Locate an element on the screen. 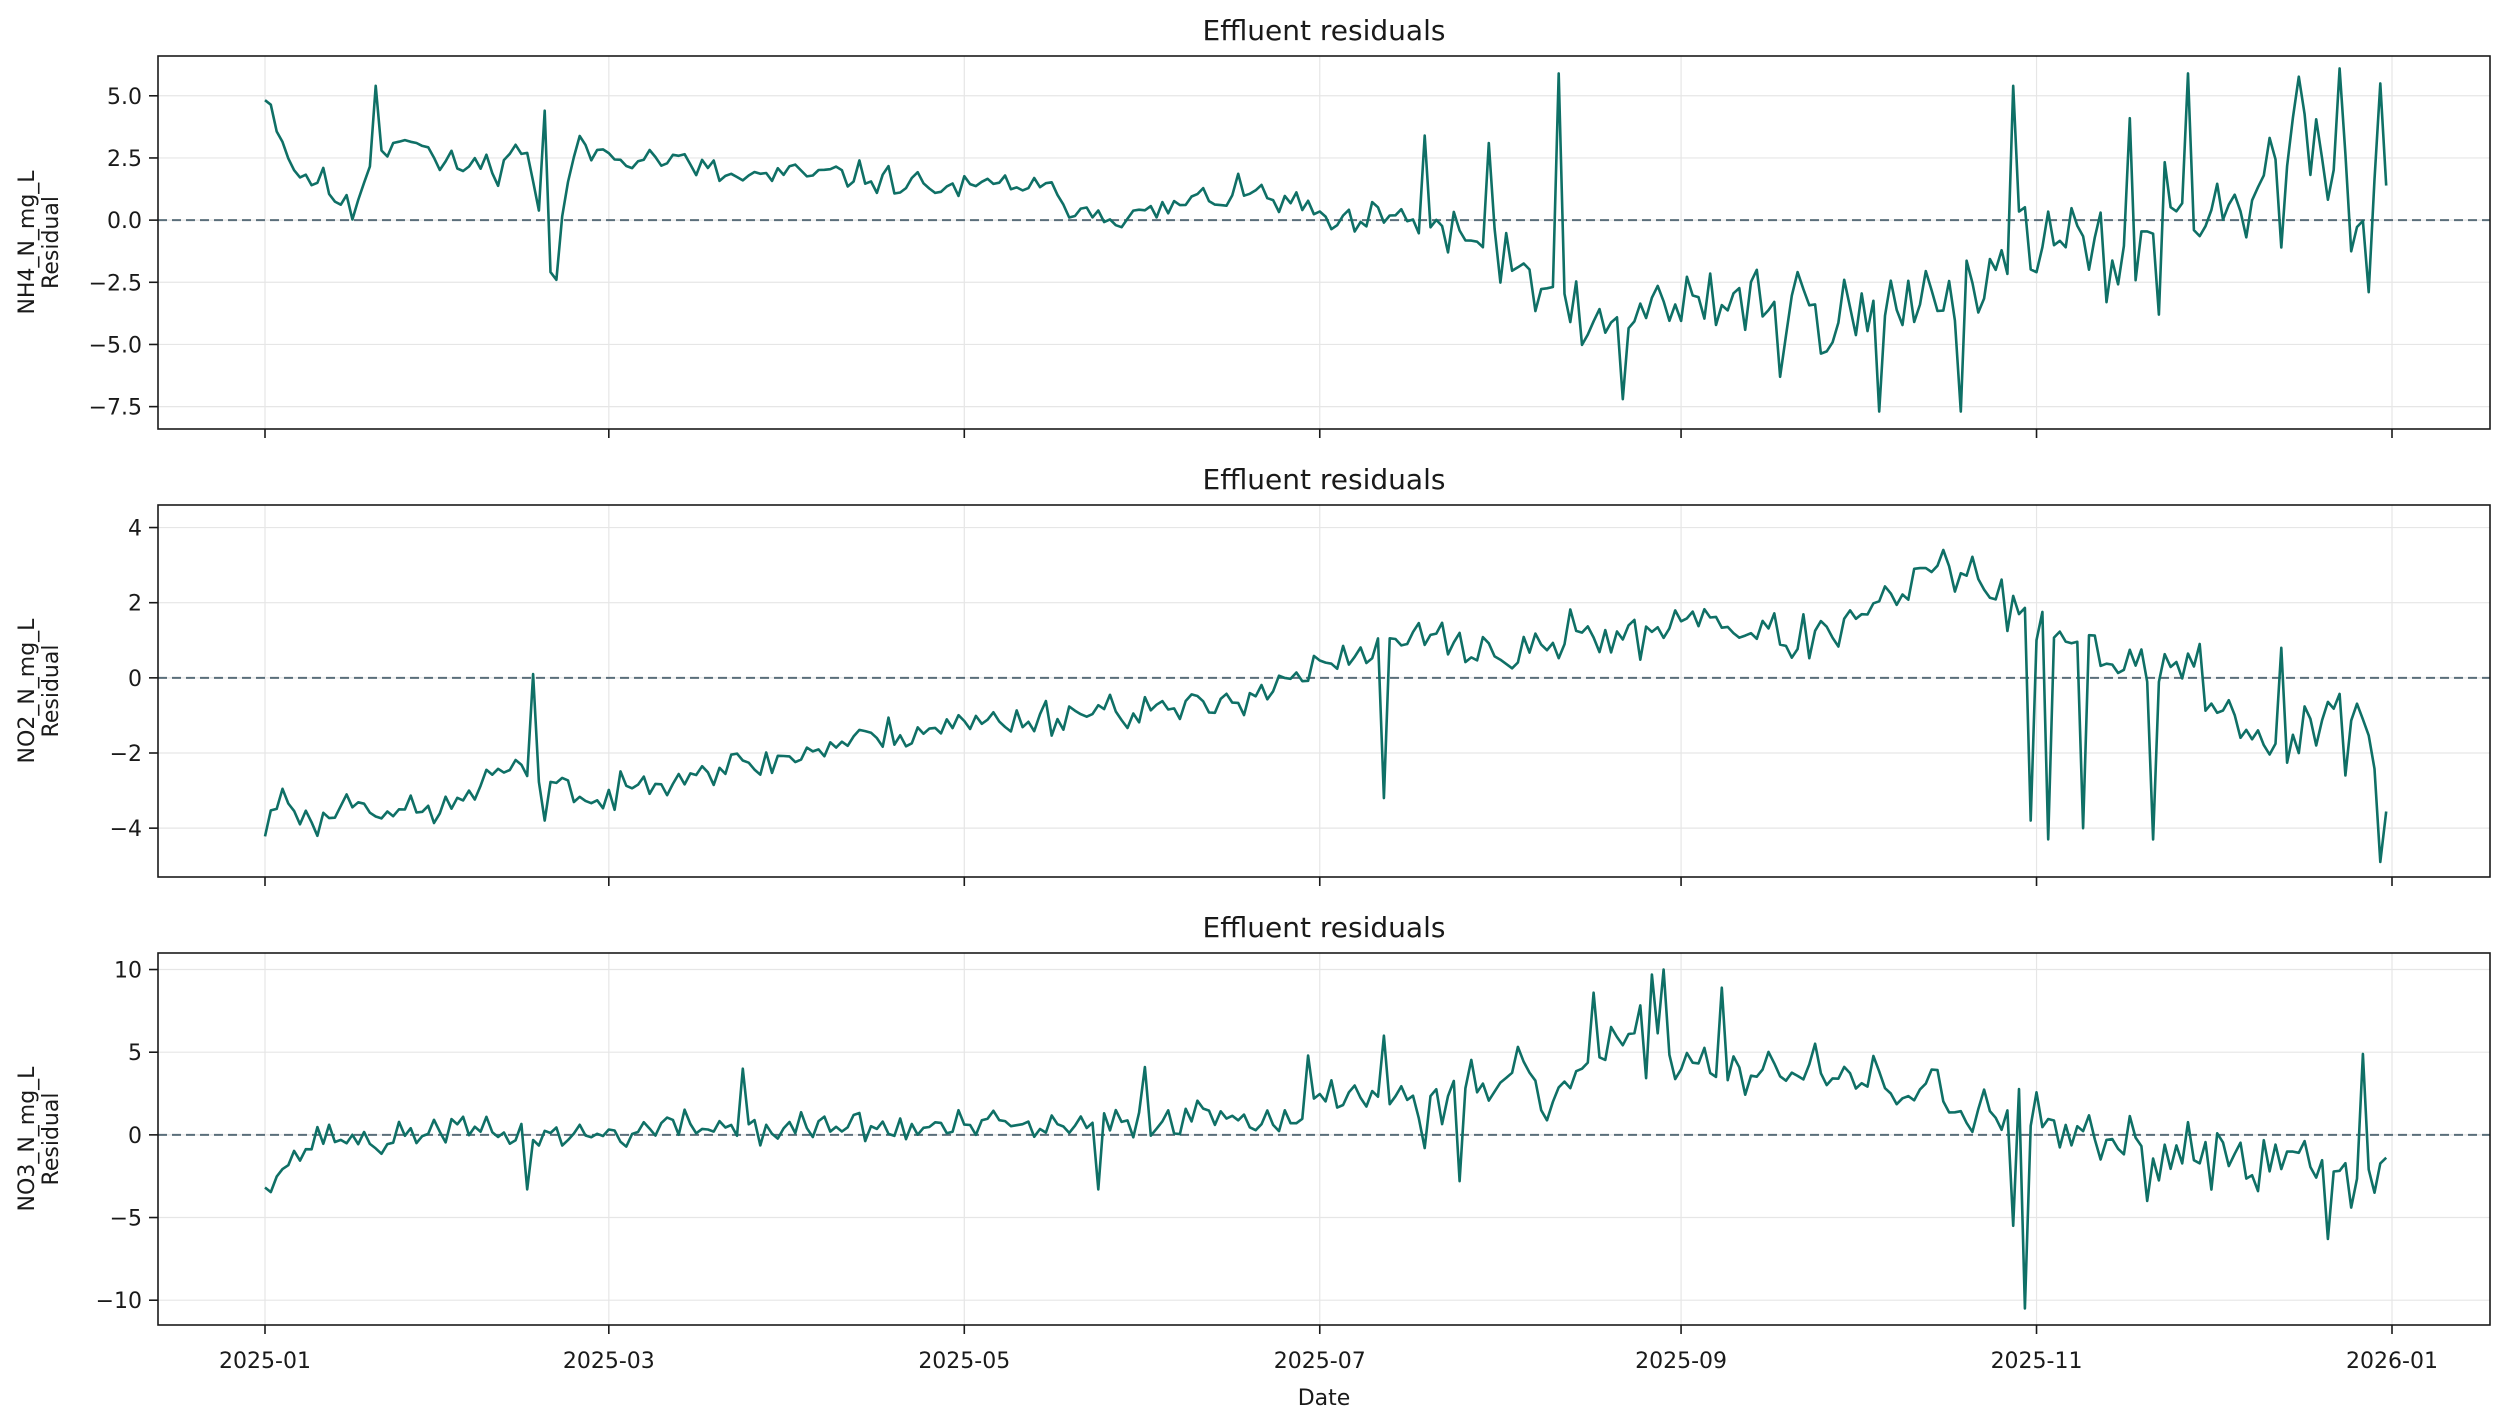 The image size is (2507, 1422). x-tick-label: 2025-01 is located at coordinates (265, 1361).